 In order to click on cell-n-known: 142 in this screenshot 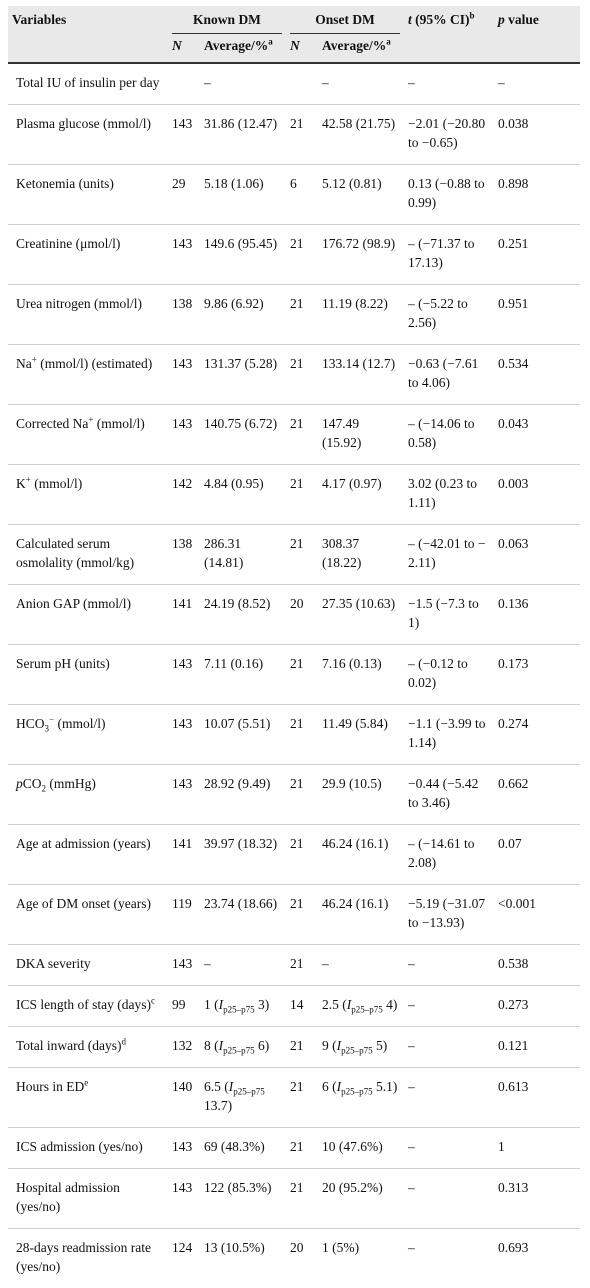, I will do `click(184, 495)`.